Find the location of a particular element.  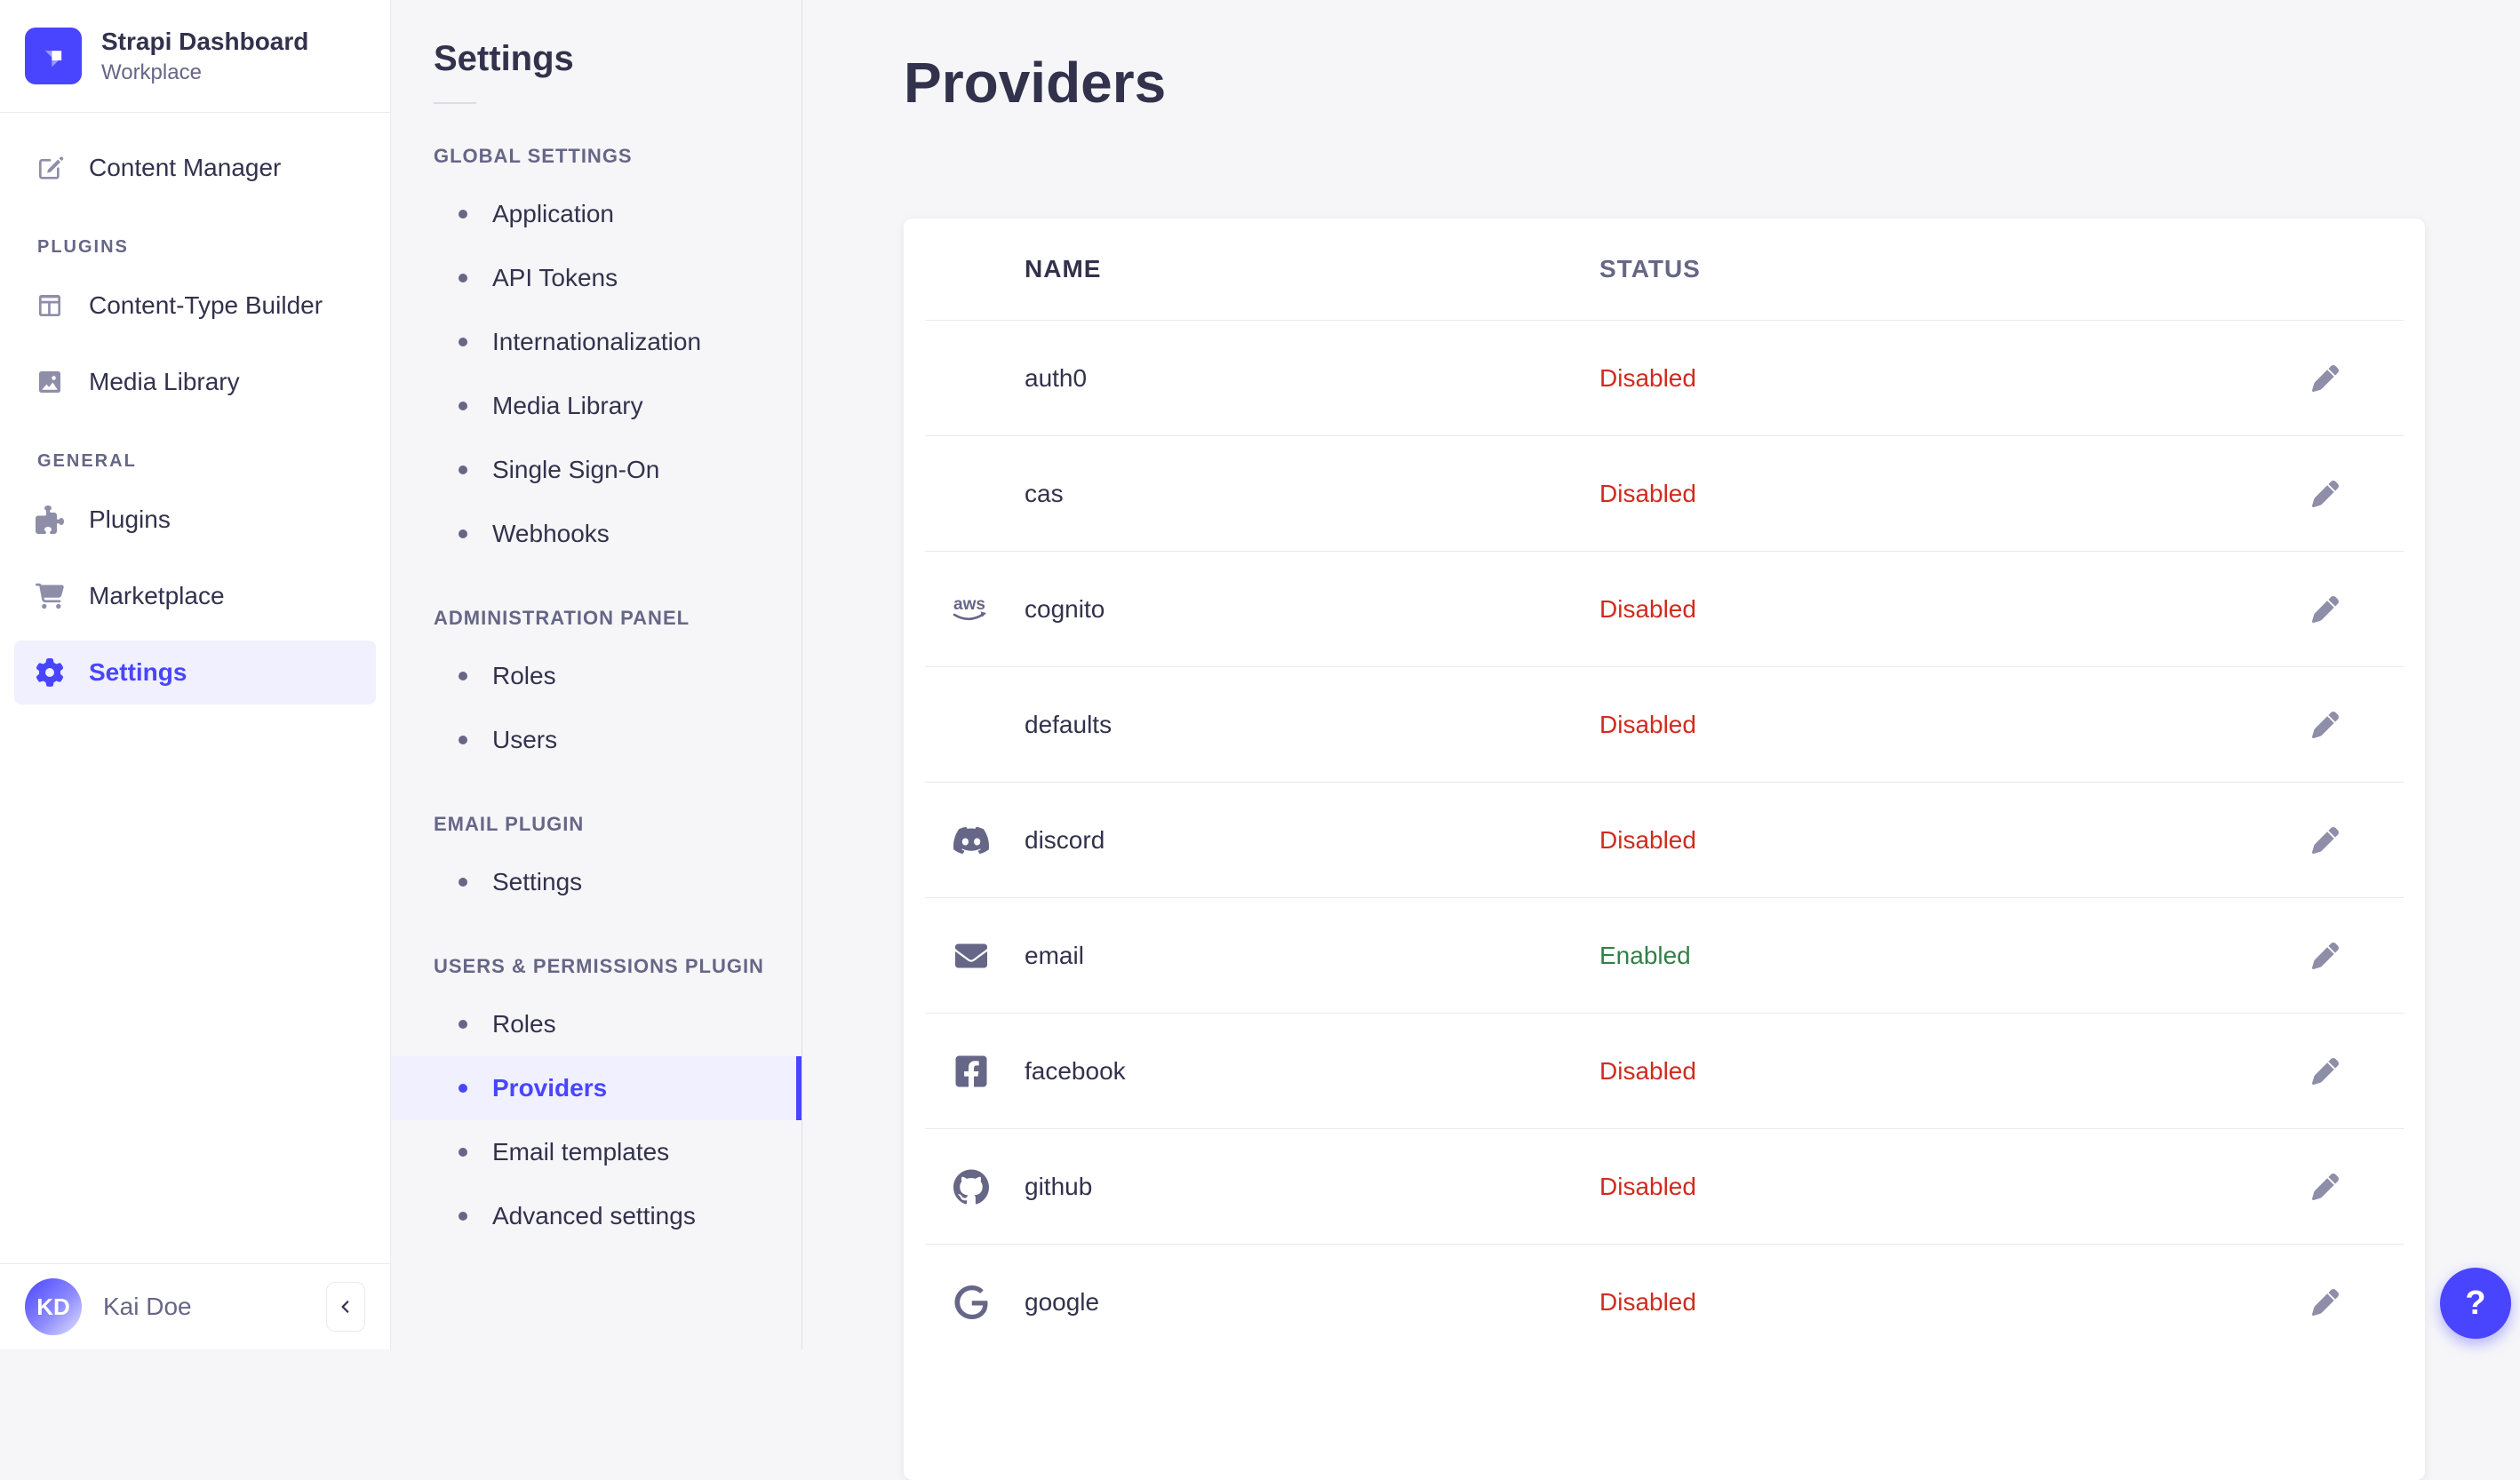

table-row: cas Disabled is located at coordinates (1664, 493).